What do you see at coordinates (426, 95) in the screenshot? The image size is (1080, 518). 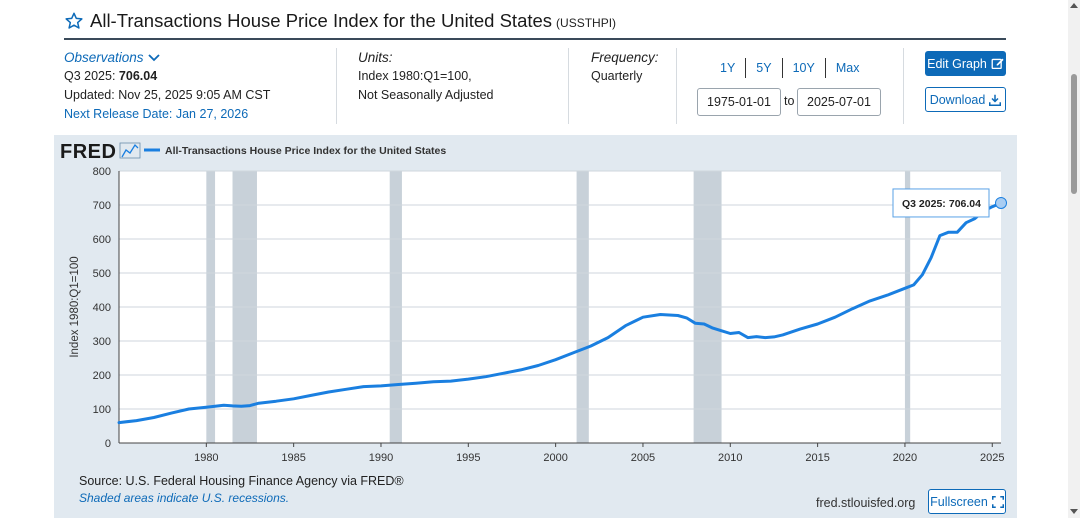 I see `units-line2: Not Seasonally Adjusted` at bounding box center [426, 95].